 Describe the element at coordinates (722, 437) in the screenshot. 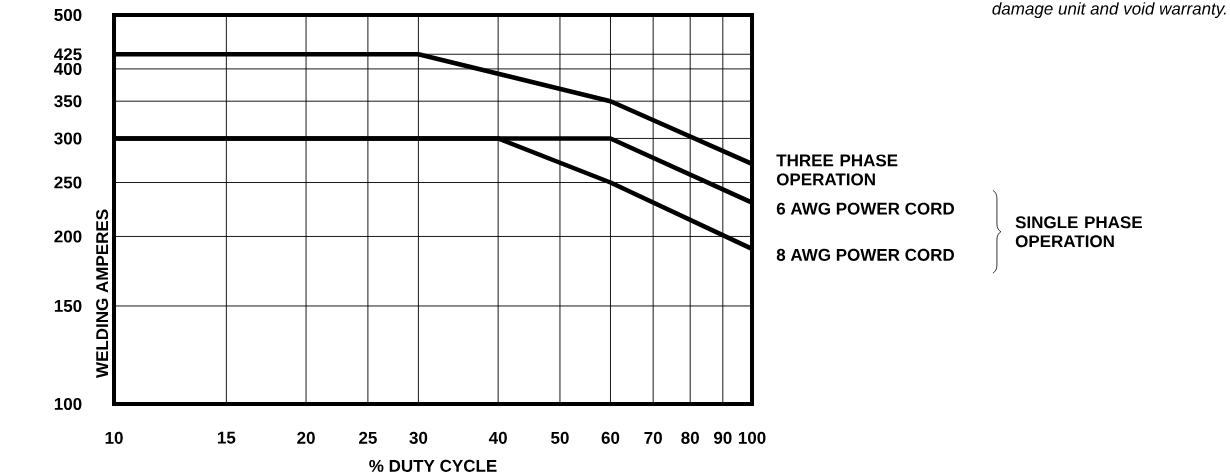

I see `x-tick-label: 90` at that location.